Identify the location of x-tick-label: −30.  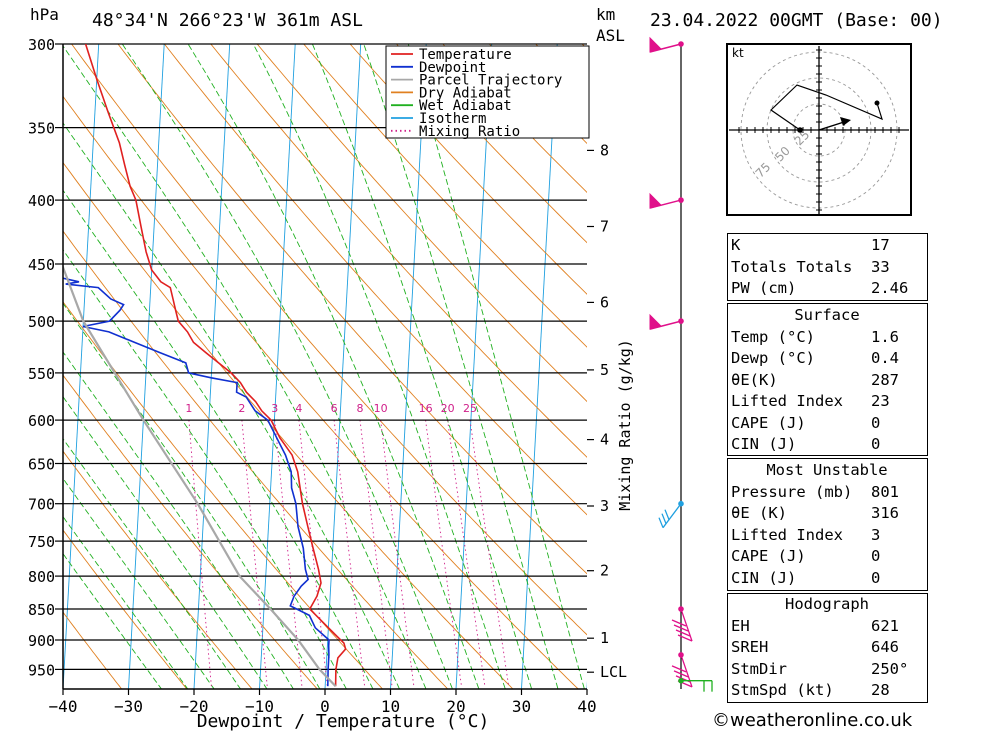
(128, 706).